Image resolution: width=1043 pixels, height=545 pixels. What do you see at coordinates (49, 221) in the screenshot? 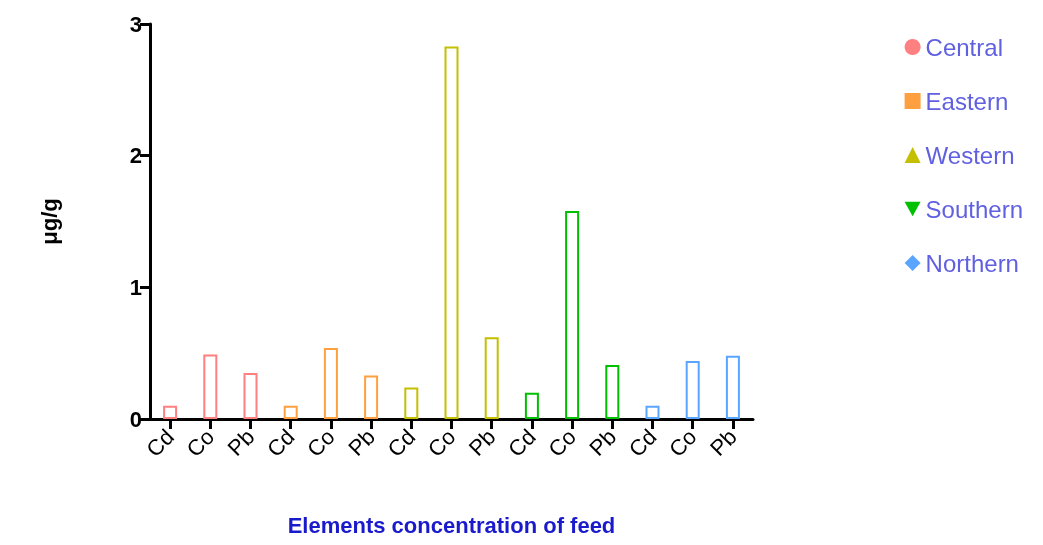
I see `y-axis-title: μg/g` at bounding box center [49, 221].